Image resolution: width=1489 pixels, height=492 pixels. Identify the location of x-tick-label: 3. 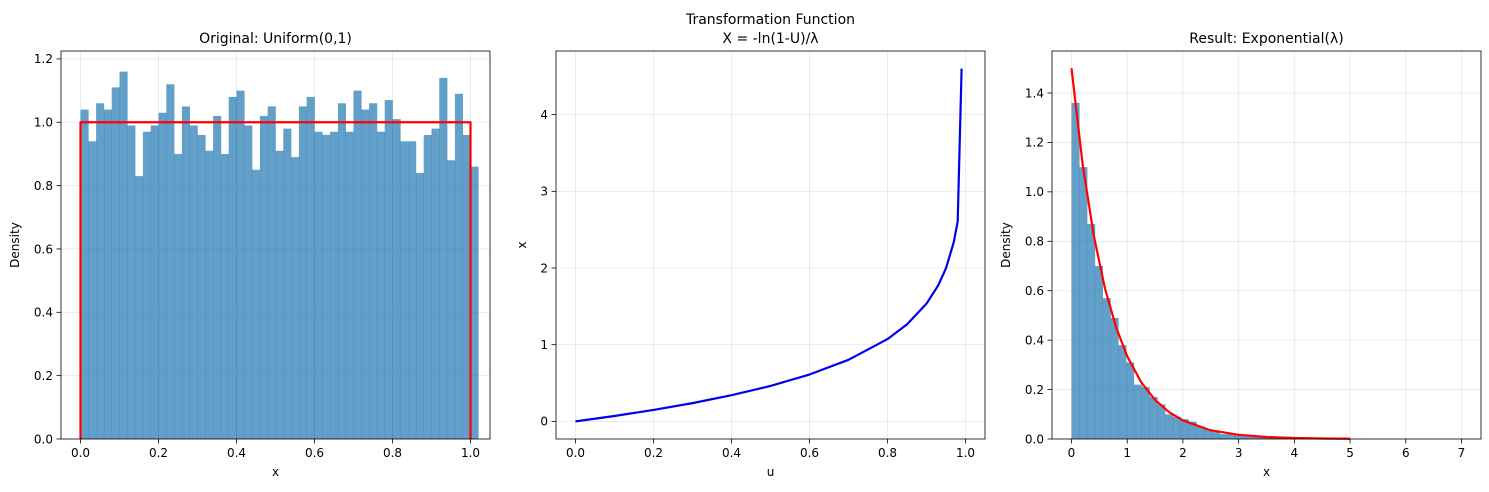
(1239, 453).